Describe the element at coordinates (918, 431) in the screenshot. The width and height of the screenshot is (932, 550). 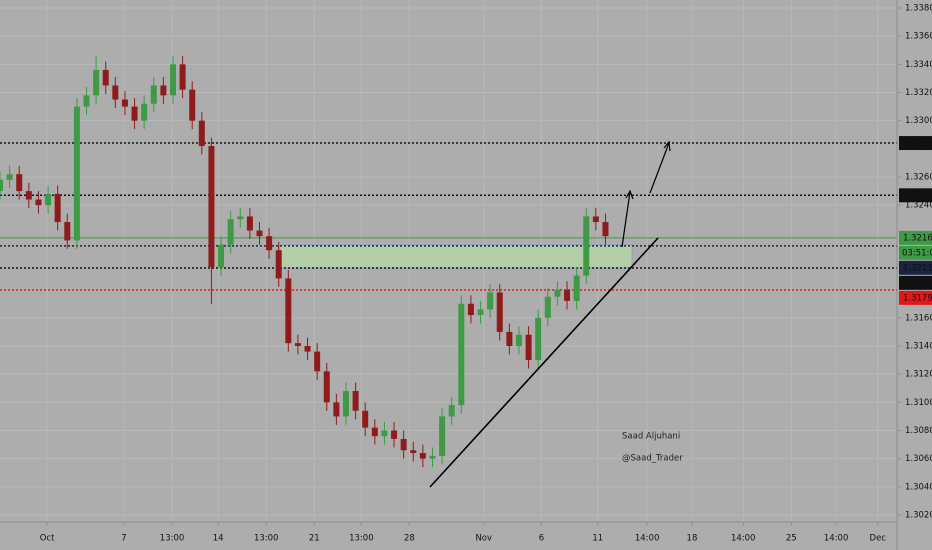
I see `y-tick-label: 1.30800` at that location.